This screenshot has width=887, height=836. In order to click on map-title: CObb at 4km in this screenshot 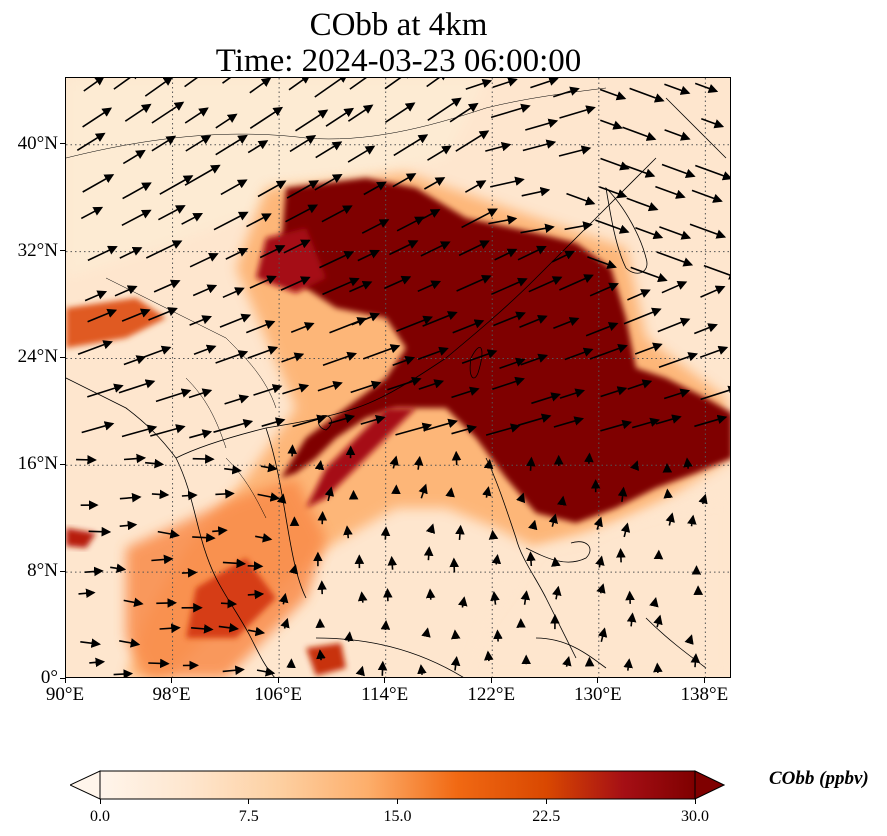, I will do `click(398, 25)`.